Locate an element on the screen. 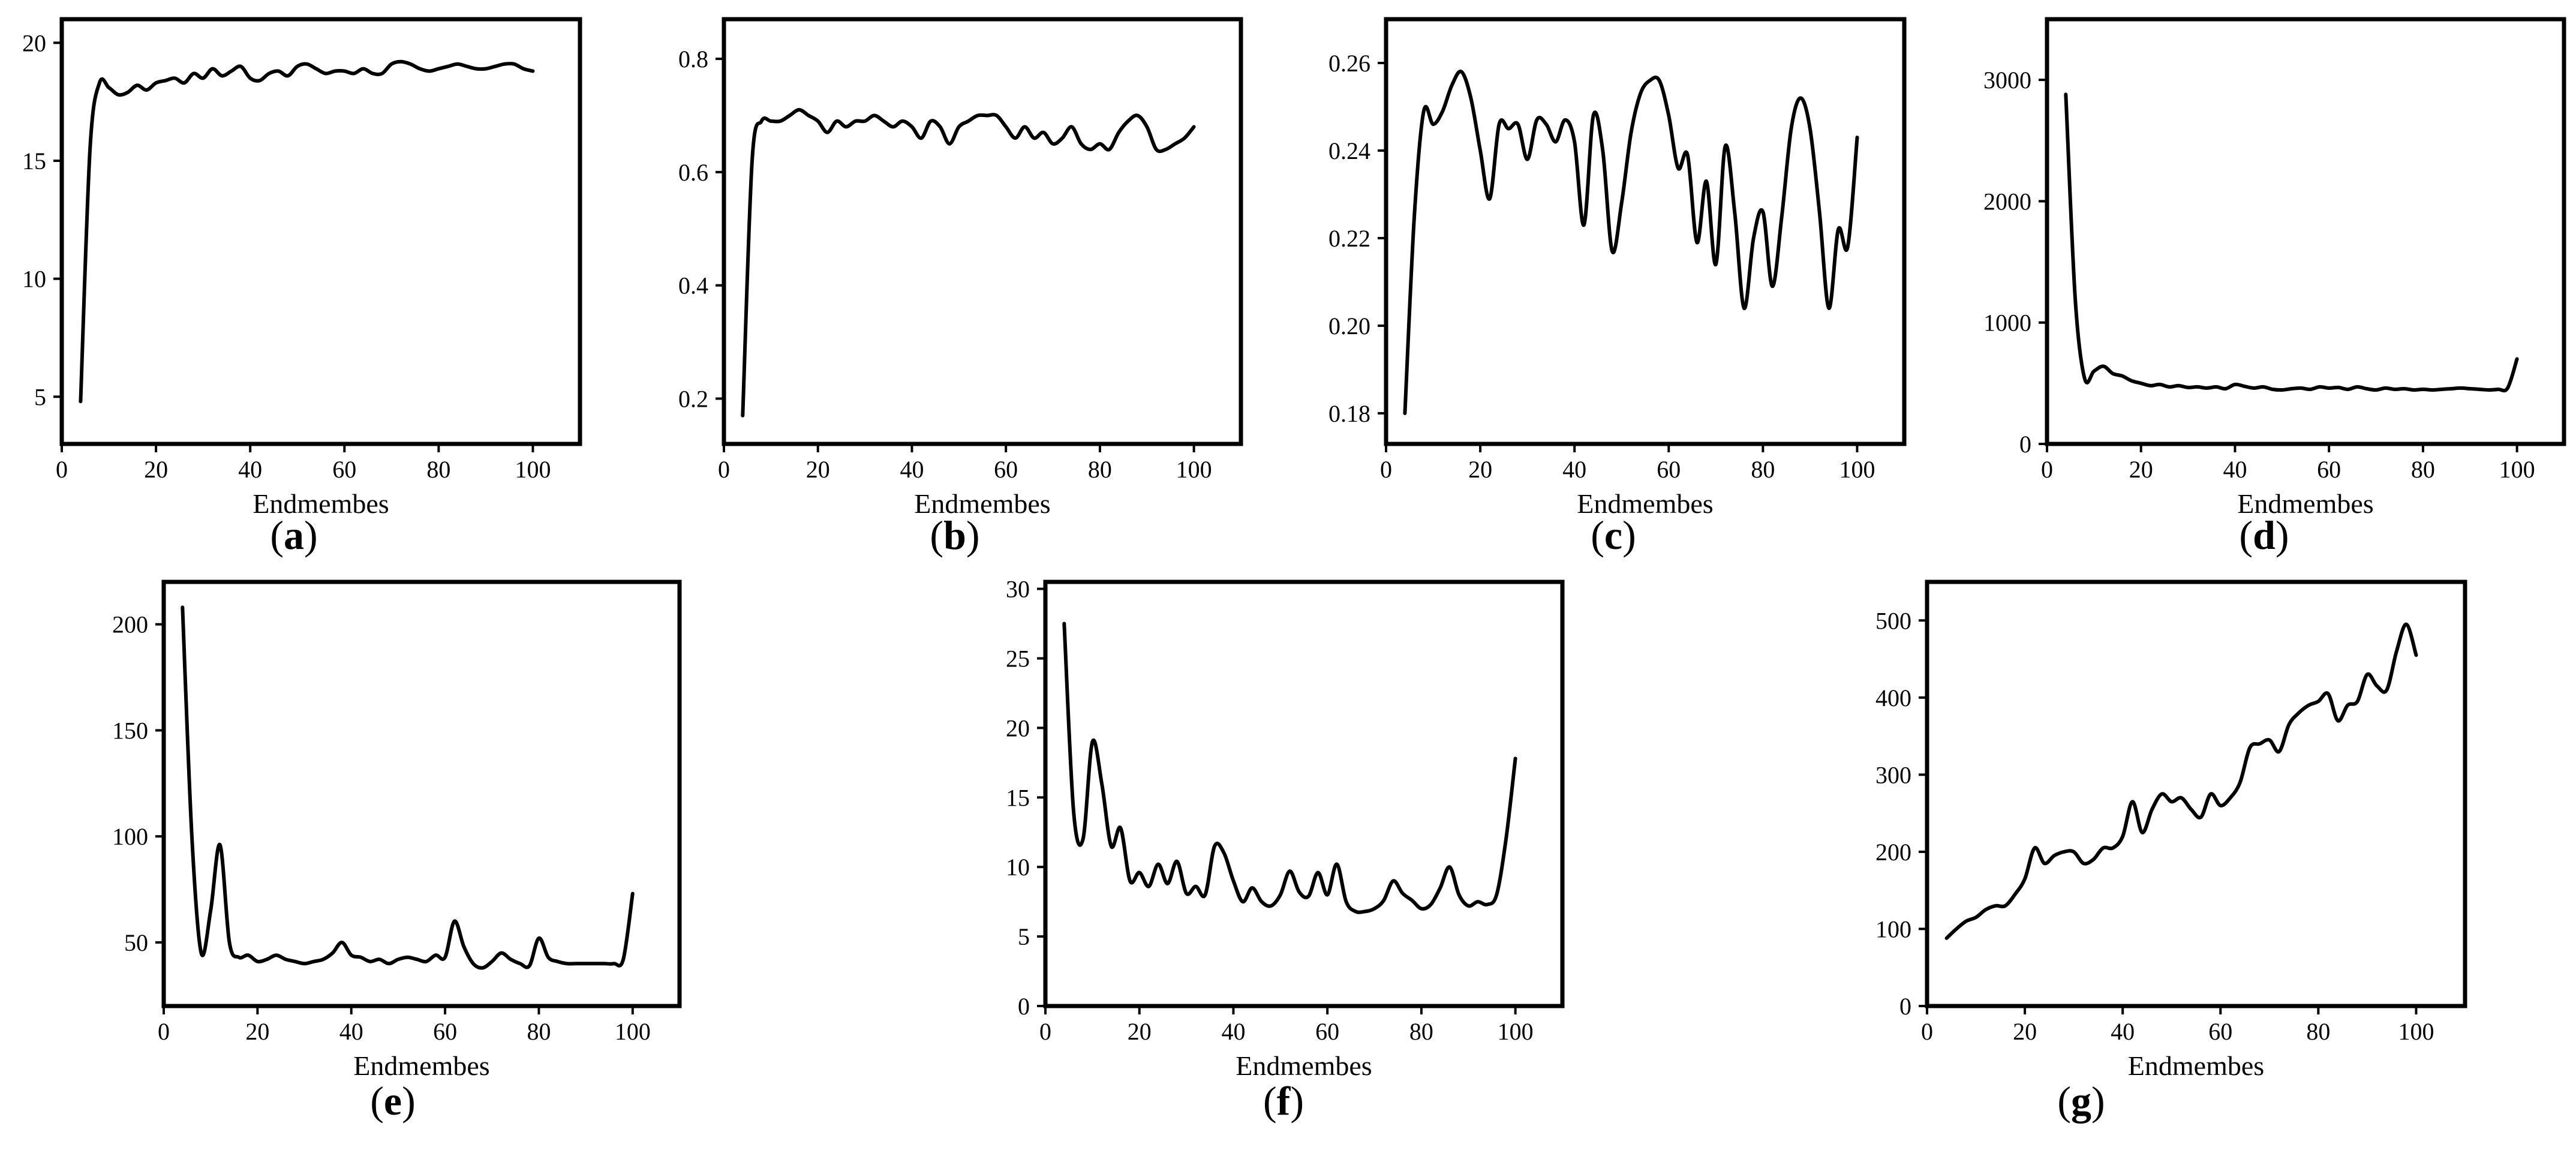 This screenshot has height=1150, width=2576. y-tick-label: 300 is located at coordinates (1893, 774).